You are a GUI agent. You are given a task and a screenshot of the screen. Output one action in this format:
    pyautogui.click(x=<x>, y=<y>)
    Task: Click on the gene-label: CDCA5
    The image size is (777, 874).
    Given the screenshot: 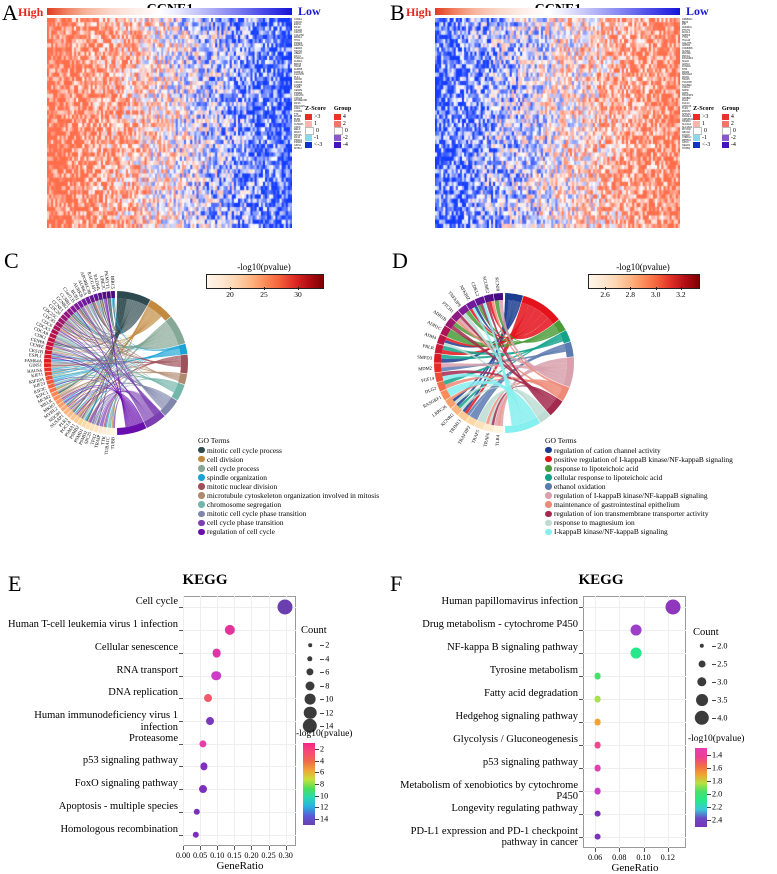 What is the action you would take?
    pyautogui.click(x=298, y=98)
    